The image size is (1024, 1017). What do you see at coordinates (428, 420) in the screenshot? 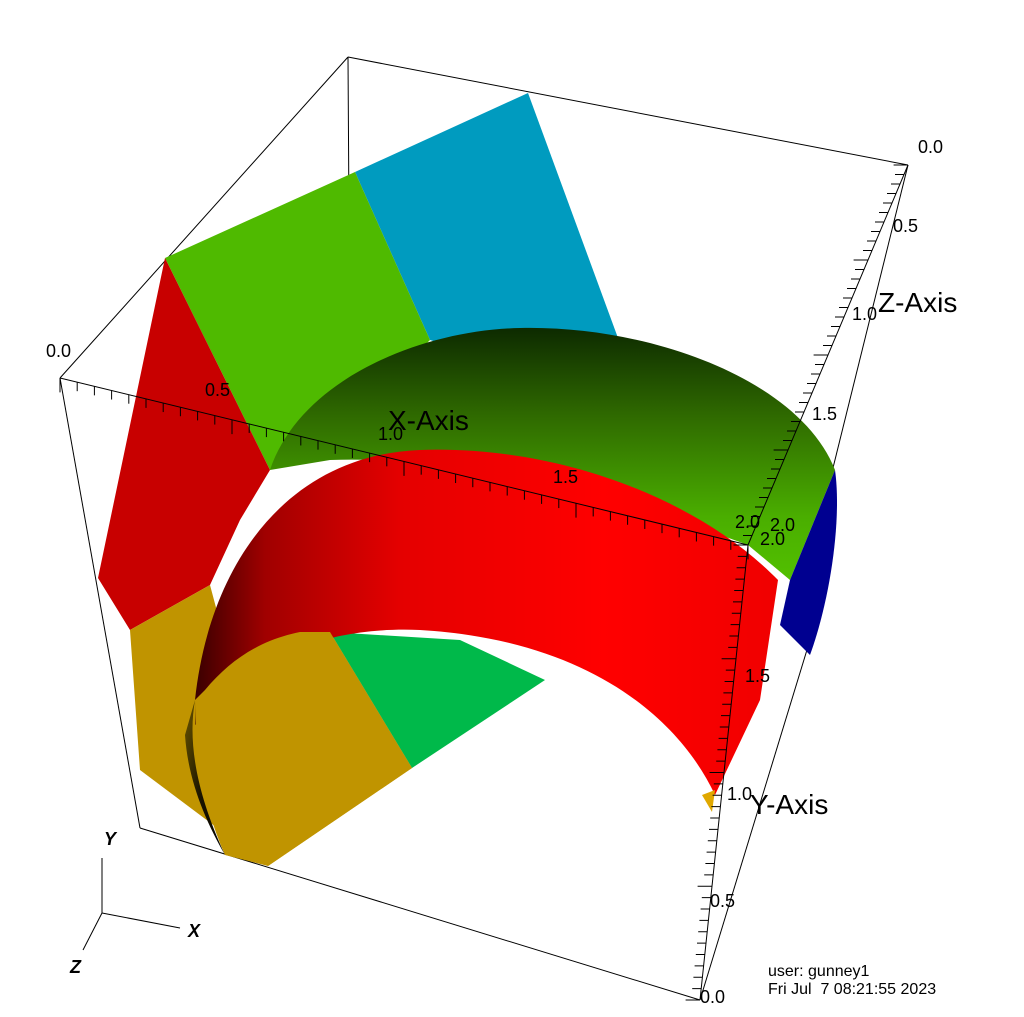
I see `x-axis-title: X-Axis` at bounding box center [428, 420].